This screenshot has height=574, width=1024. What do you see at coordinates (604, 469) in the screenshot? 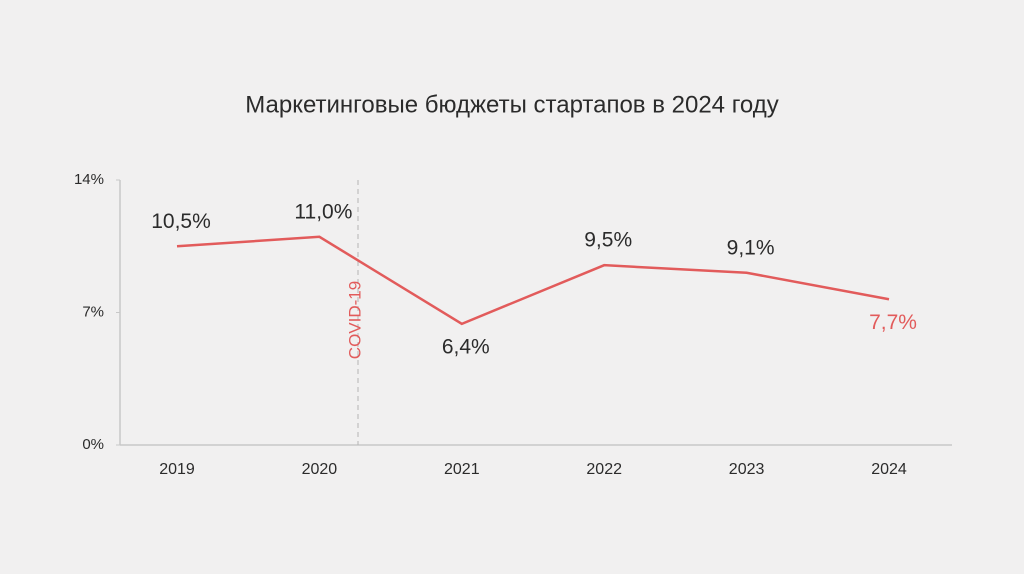
I see `x-tick-label: 2022` at bounding box center [604, 469].